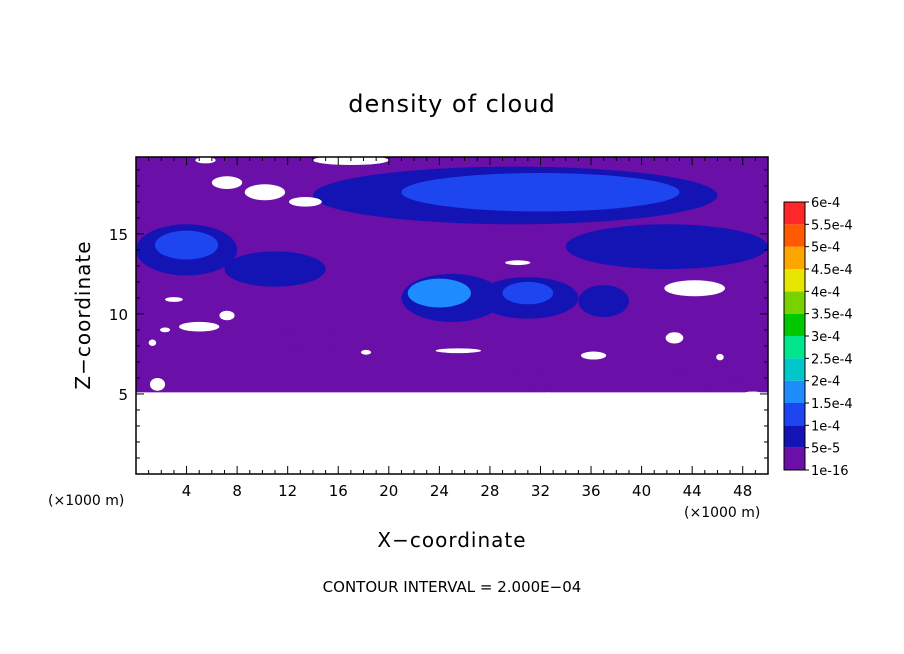 This screenshot has height=654, width=904. What do you see at coordinates (388, 491) in the screenshot?
I see `x-tick-label: 20` at bounding box center [388, 491].